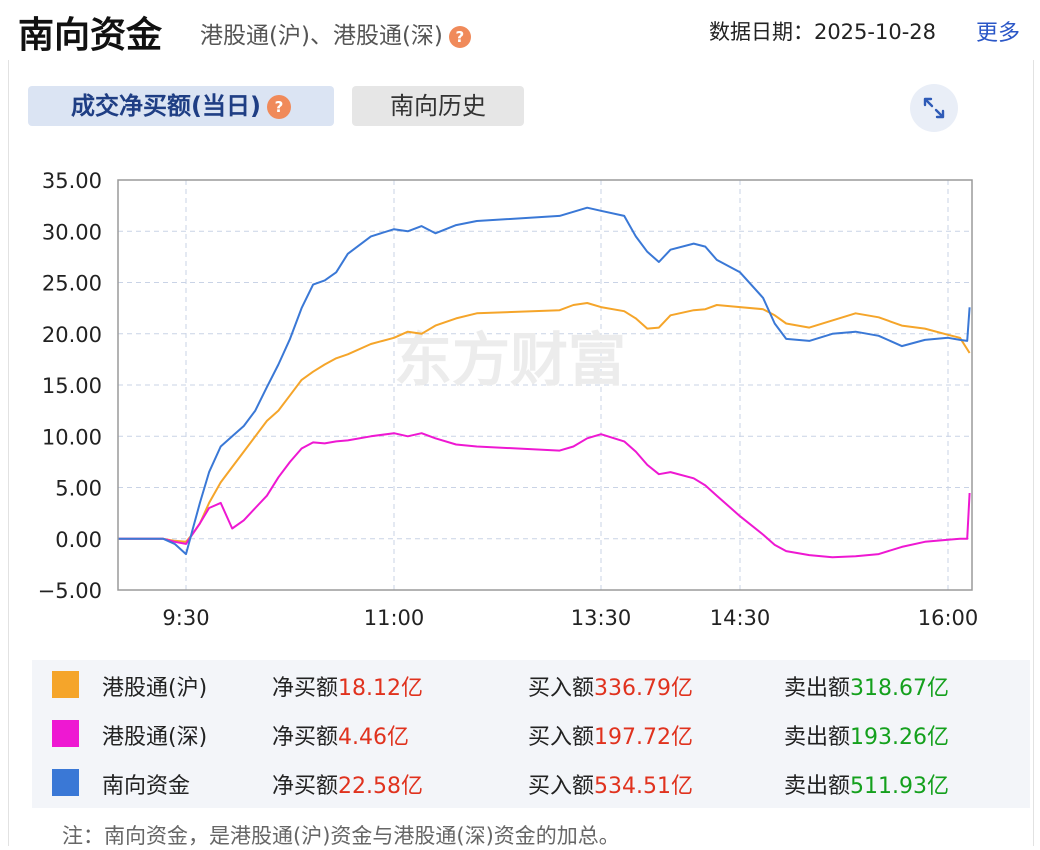 The height and width of the screenshot is (850, 1040). Describe the element at coordinates (72, 284) in the screenshot. I see `y-tick-label: 25.00` at that location.